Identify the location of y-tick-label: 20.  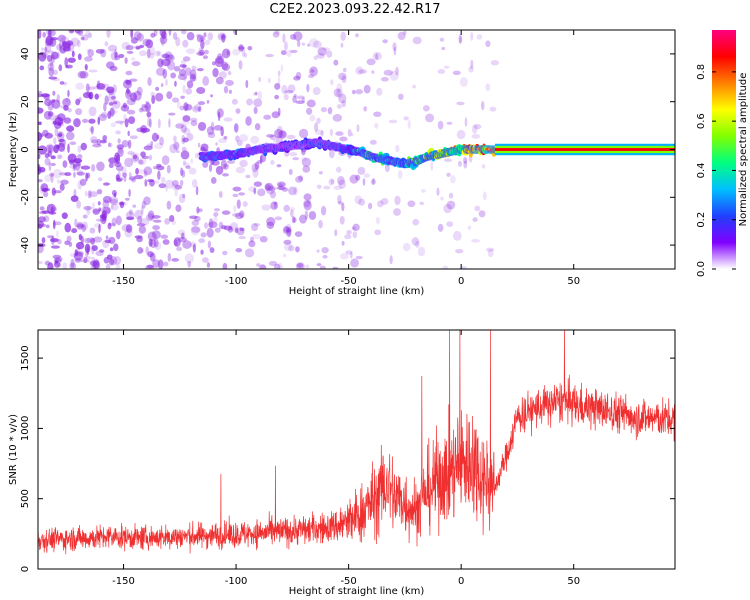
(25, 101).